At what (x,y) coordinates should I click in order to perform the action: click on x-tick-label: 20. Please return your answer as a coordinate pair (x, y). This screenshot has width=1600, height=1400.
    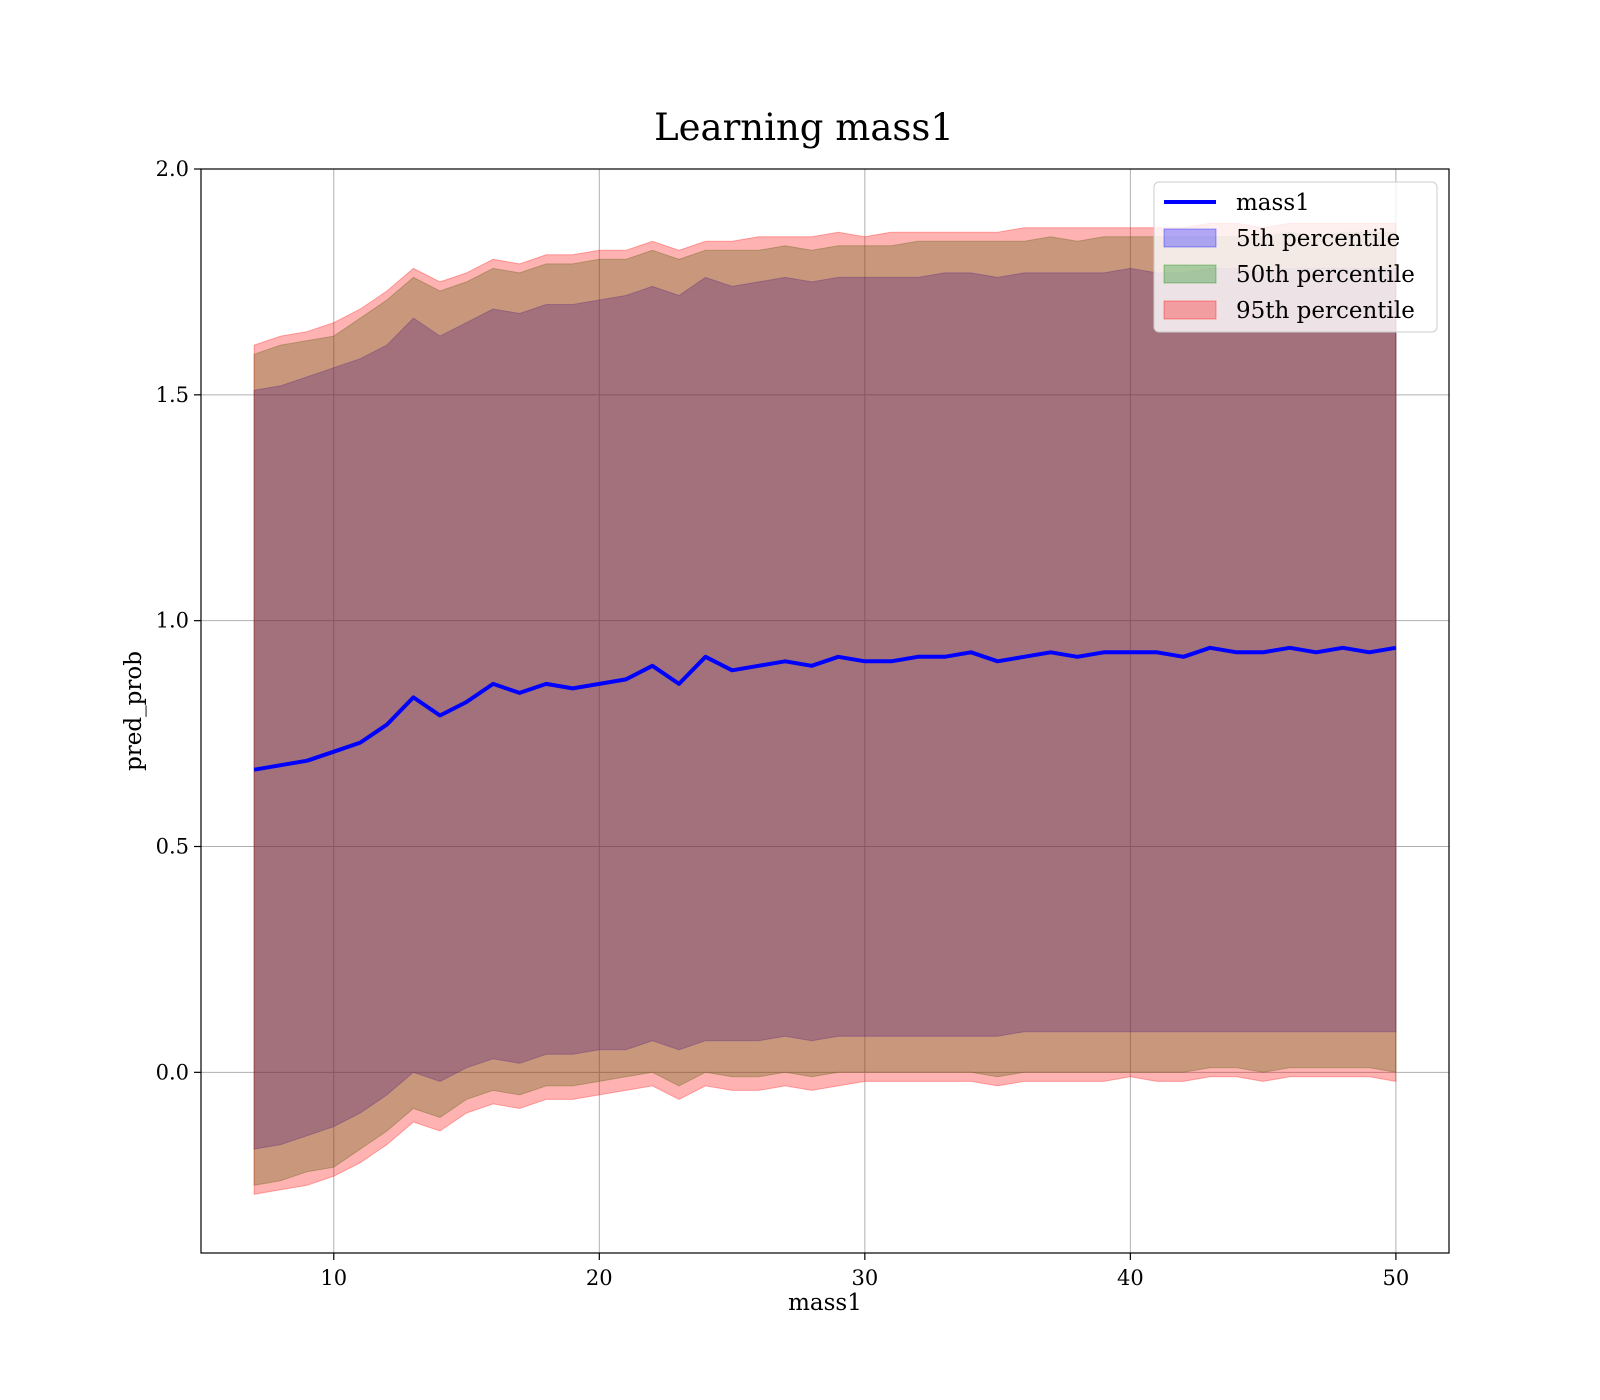
    Looking at the image, I should click on (599, 1278).